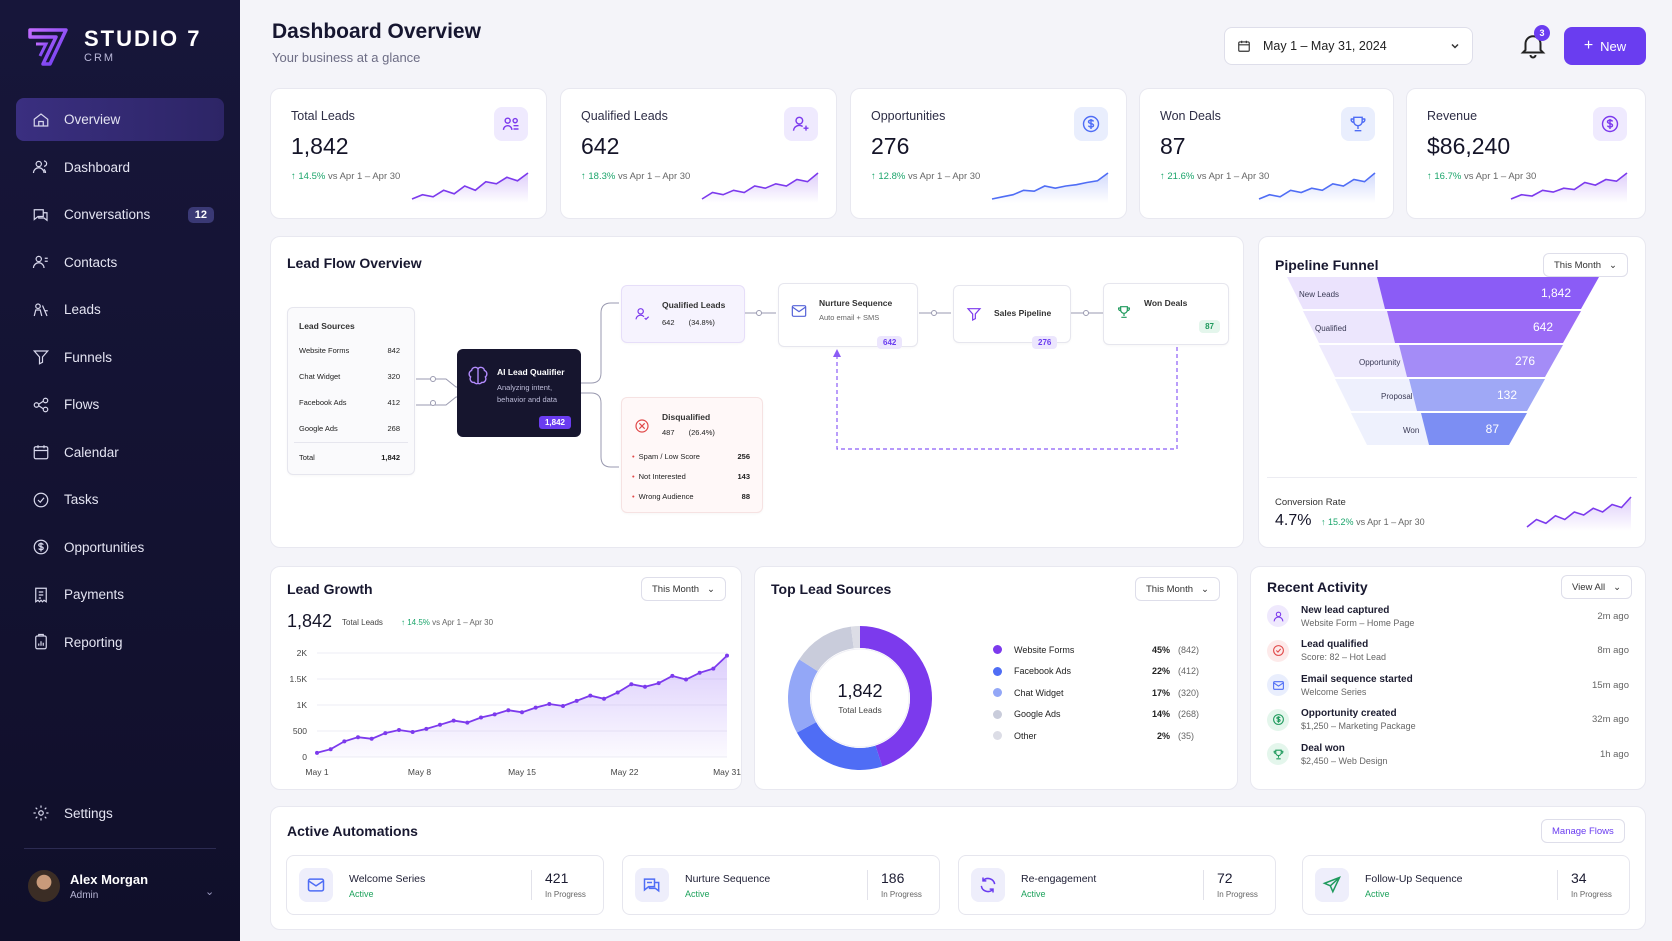 The image size is (1672, 941). I want to click on stat-card-won-deals: Won Deals 87 ↑ 21.6% vs Apr 1 – Apr 30, so click(1266, 153).